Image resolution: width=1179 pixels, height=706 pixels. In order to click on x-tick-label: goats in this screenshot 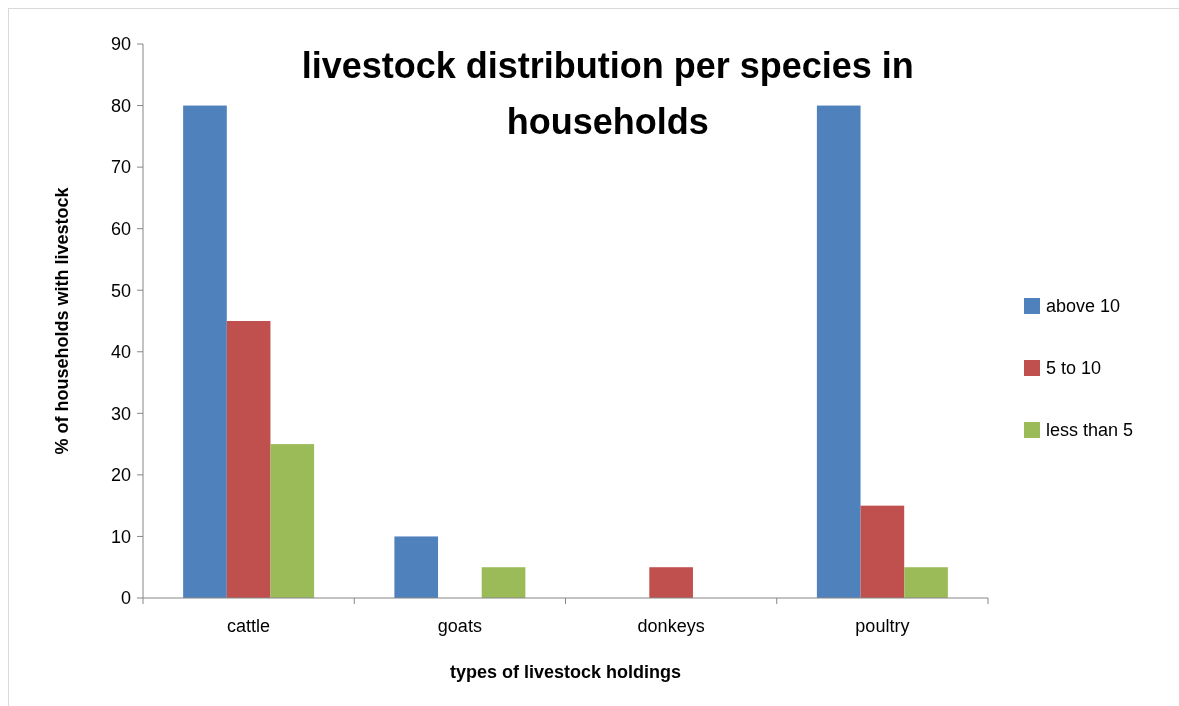, I will do `click(459, 626)`.